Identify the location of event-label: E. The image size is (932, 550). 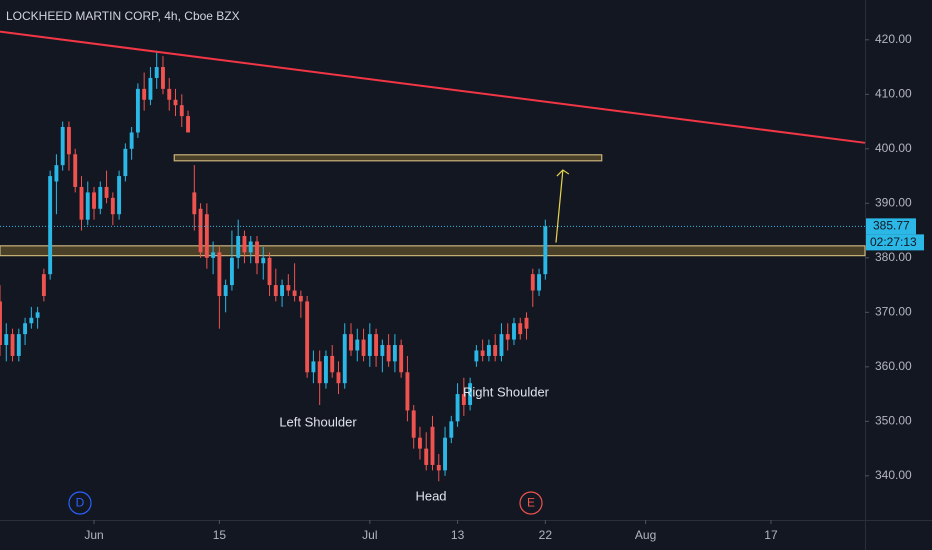
(531, 503).